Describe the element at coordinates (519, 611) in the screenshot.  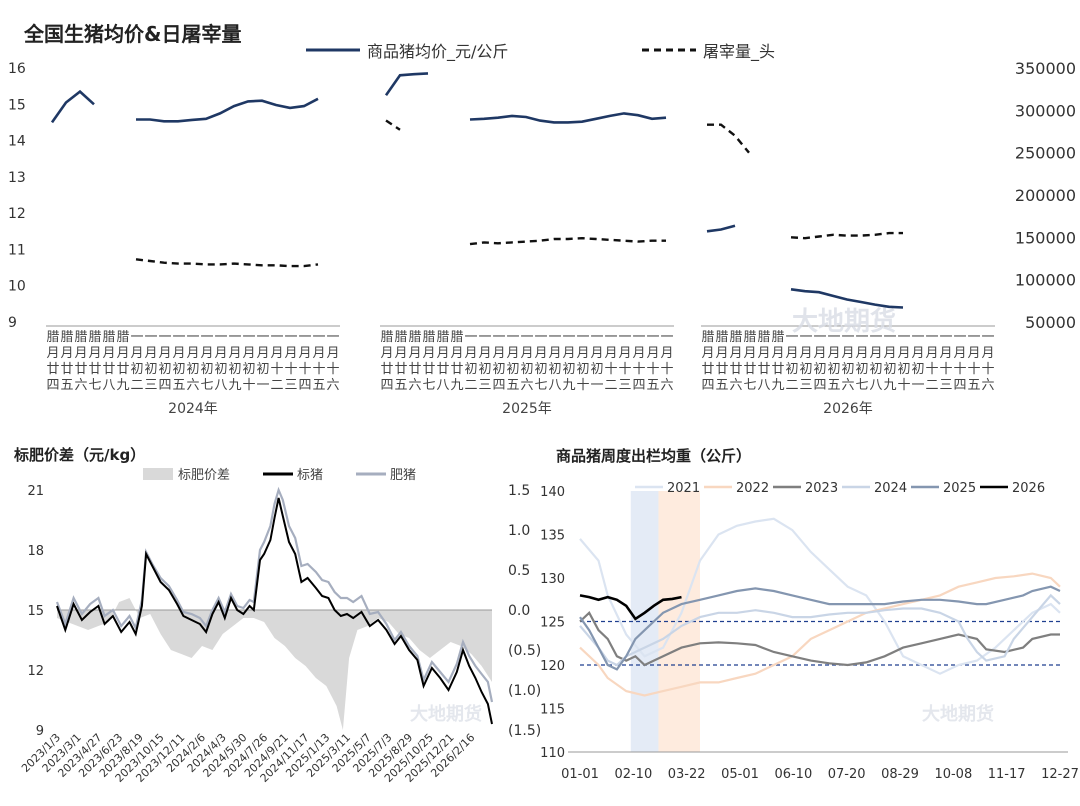
I see `chart2-right-tick: 0.0` at that location.